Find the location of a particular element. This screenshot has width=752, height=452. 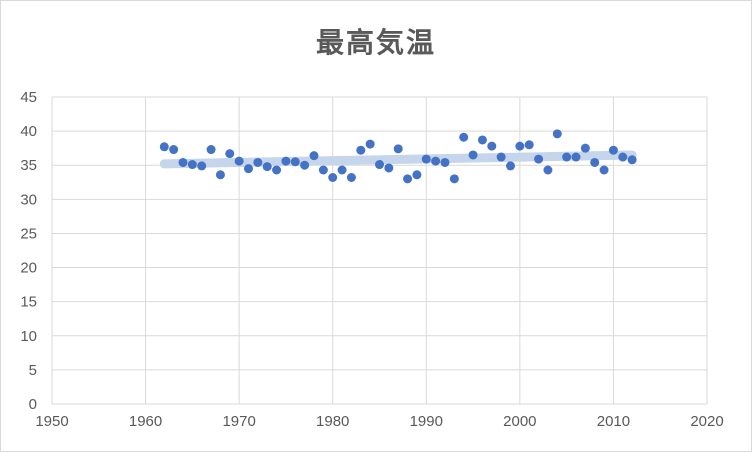

x-tick-label: 2020 is located at coordinates (706, 421).